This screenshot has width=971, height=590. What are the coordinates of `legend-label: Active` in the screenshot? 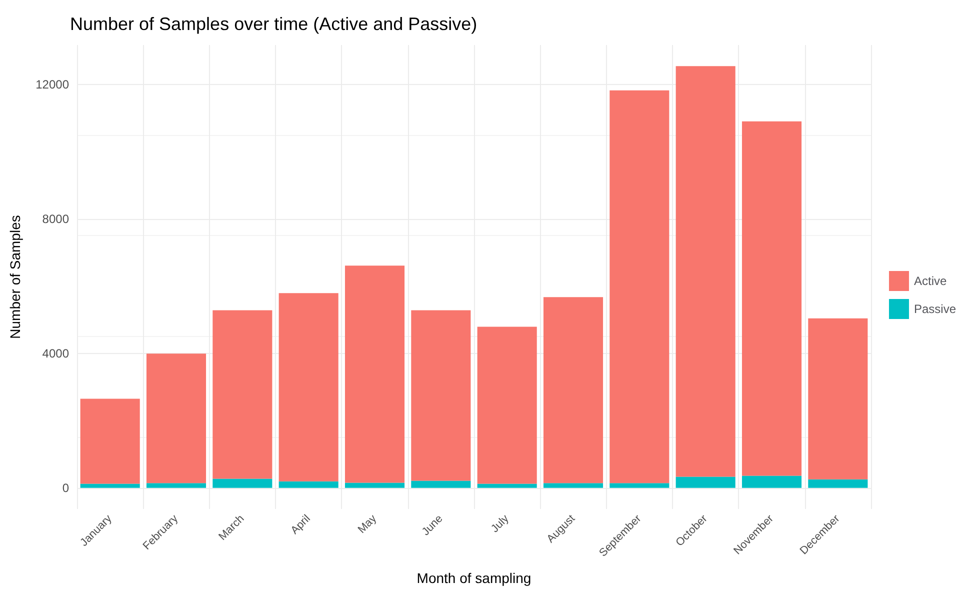 It's located at (930, 281).